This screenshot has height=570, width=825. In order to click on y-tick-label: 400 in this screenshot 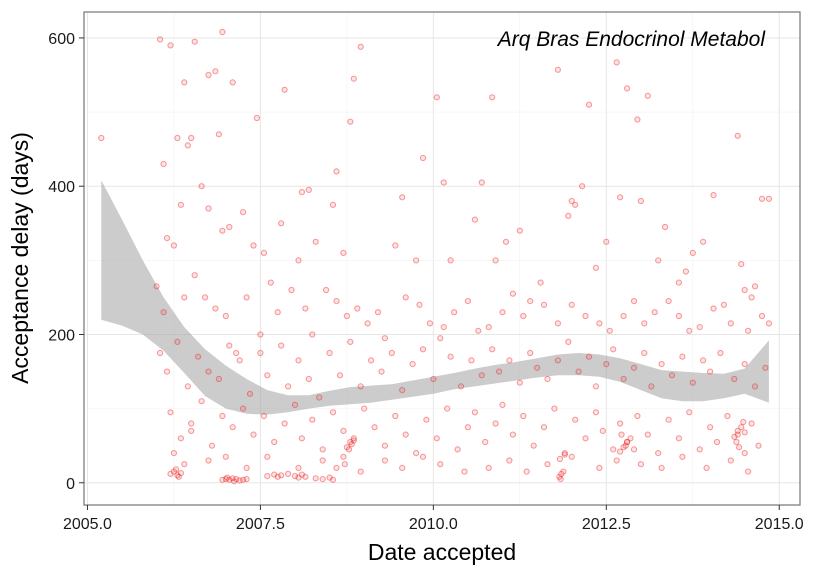, I will do `click(61, 187)`.